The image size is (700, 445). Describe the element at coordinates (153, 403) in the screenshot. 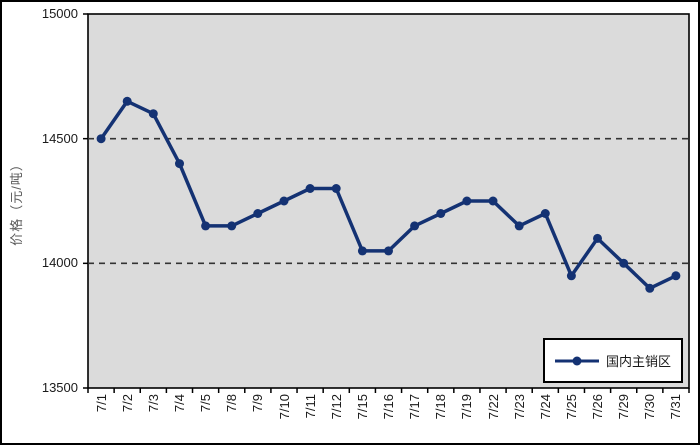

I see `x-tick-label: 7/3` at that location.